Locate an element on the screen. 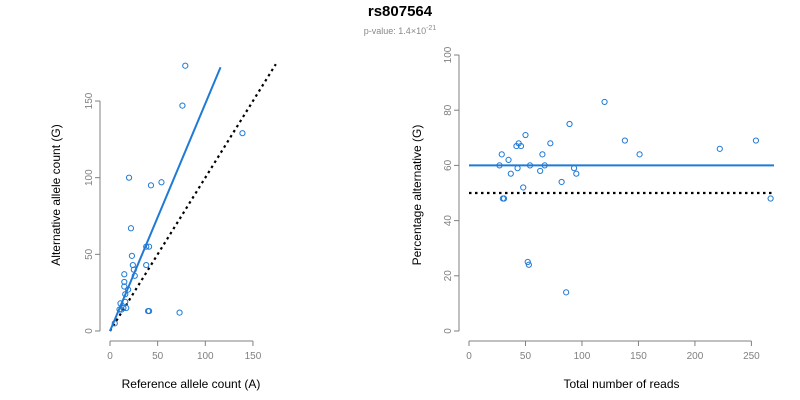 This screenshot has height=400, width=800. y-tick-label: 80 is located at coordinates (448, 110).